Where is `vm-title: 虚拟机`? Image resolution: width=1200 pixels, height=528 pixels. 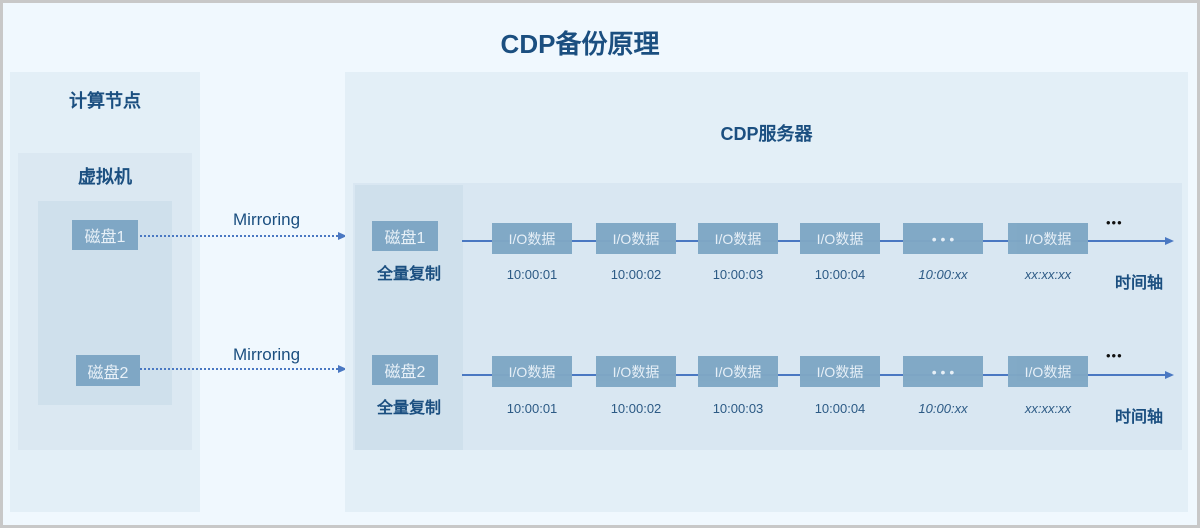 vm-title: 虚拟机 is located at coordinates (105, 177).